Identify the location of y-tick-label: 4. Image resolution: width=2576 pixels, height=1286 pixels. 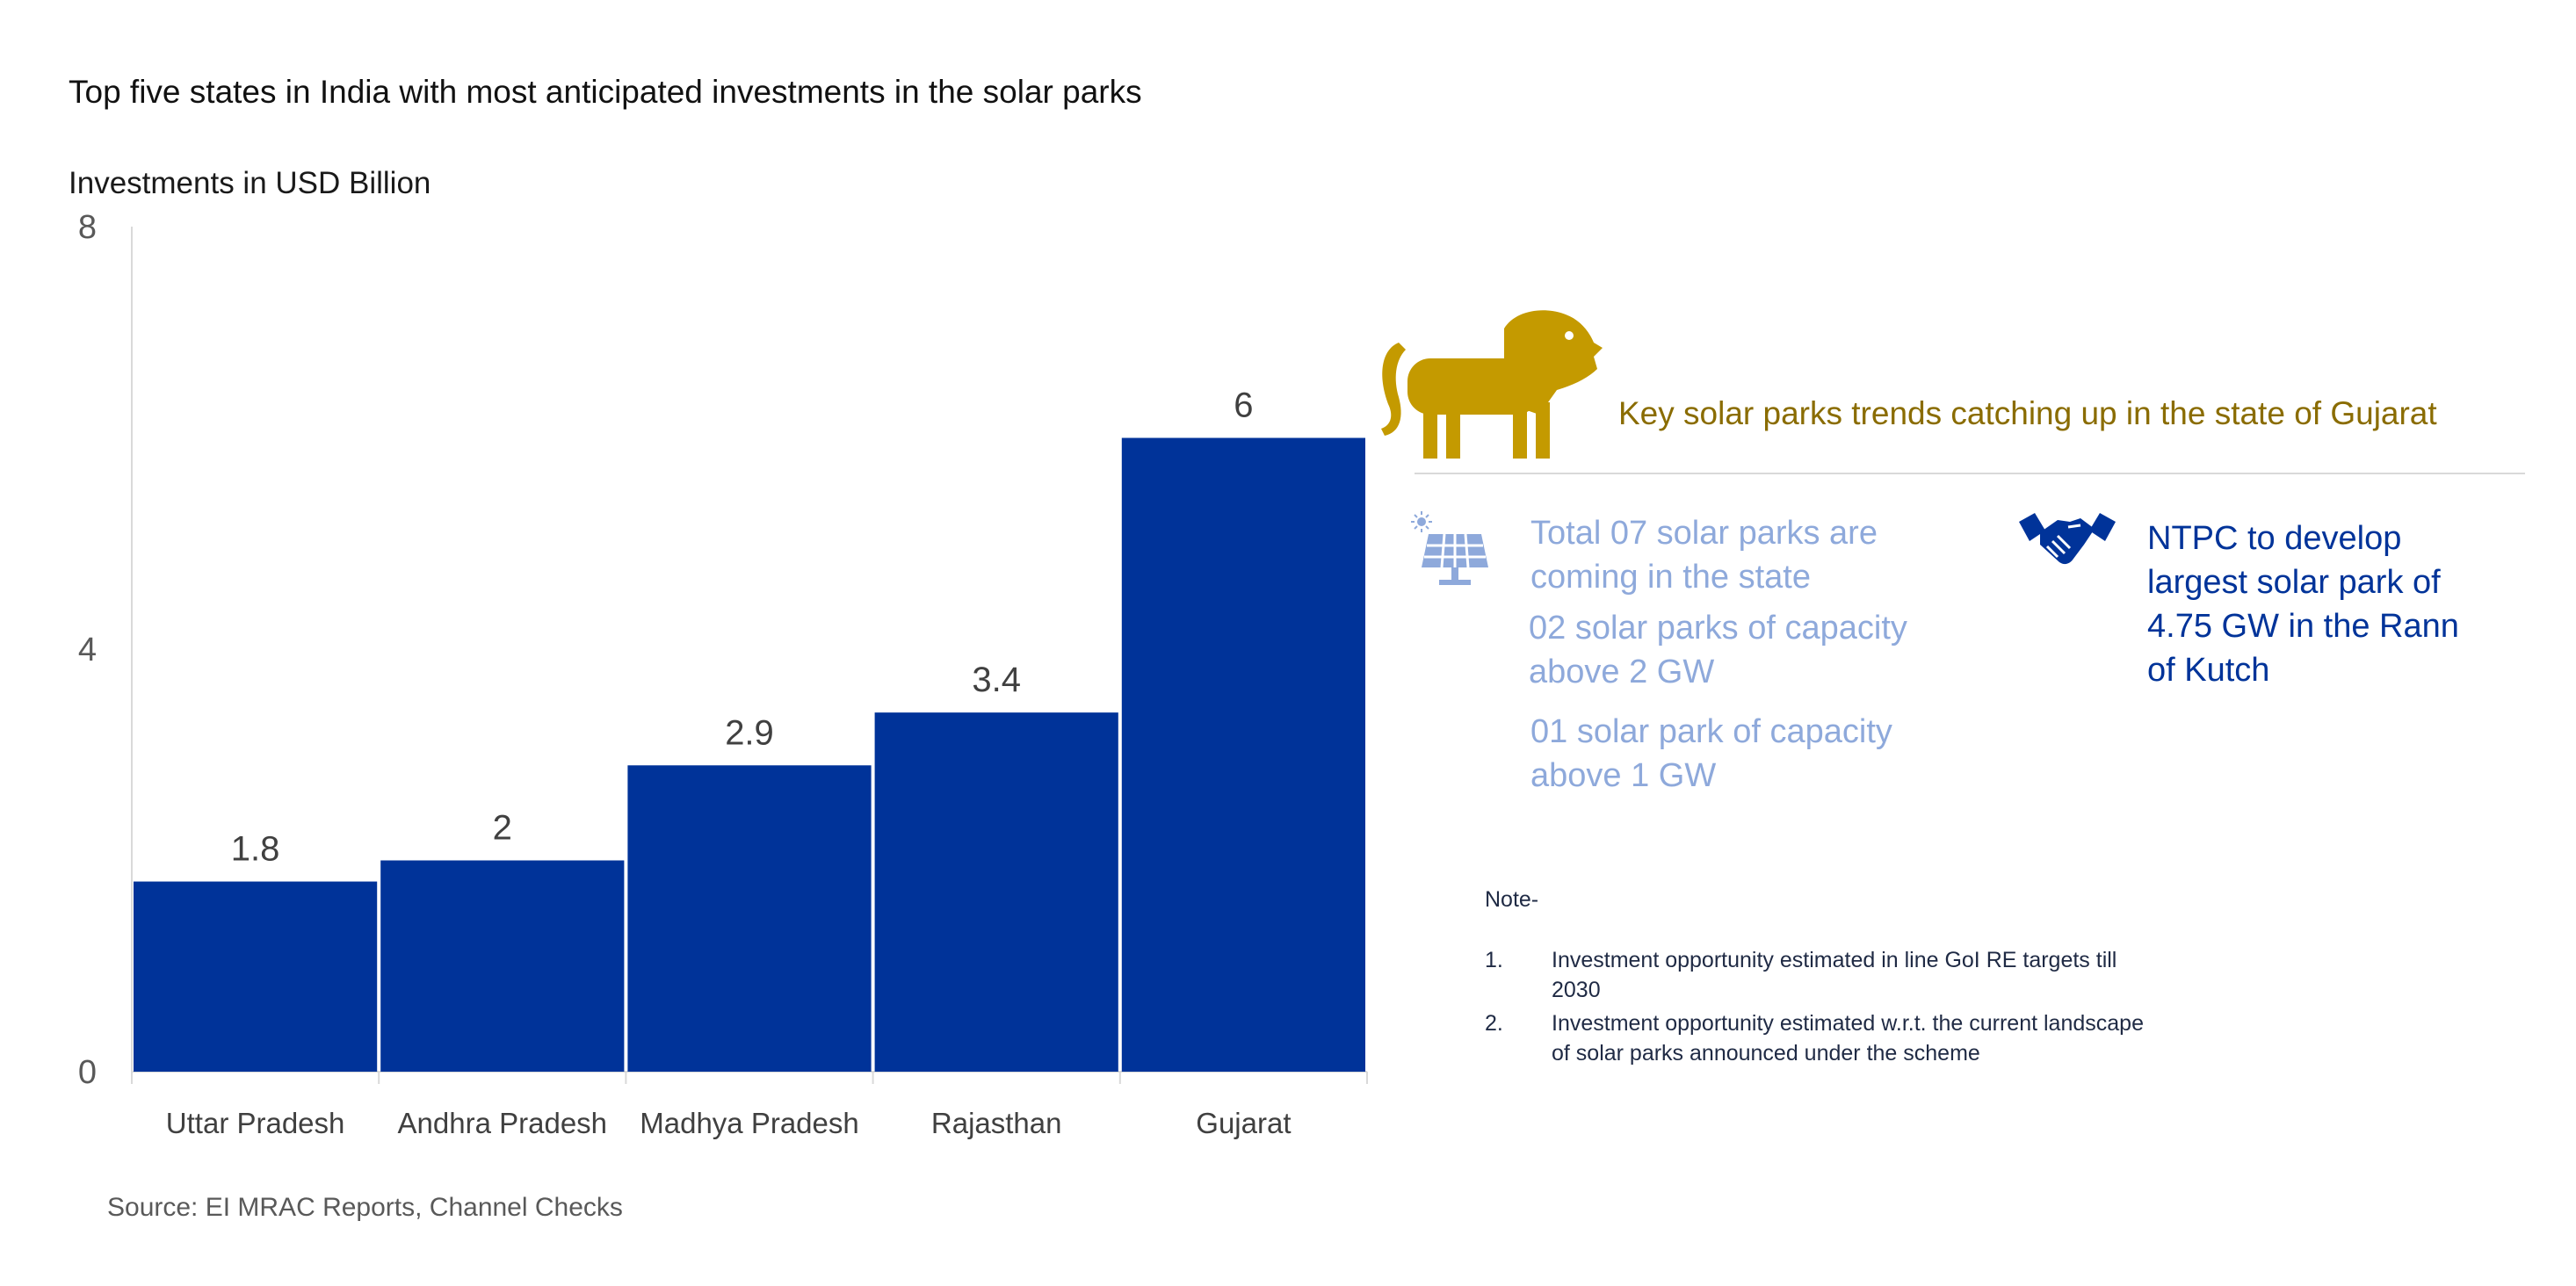
(87, 650).